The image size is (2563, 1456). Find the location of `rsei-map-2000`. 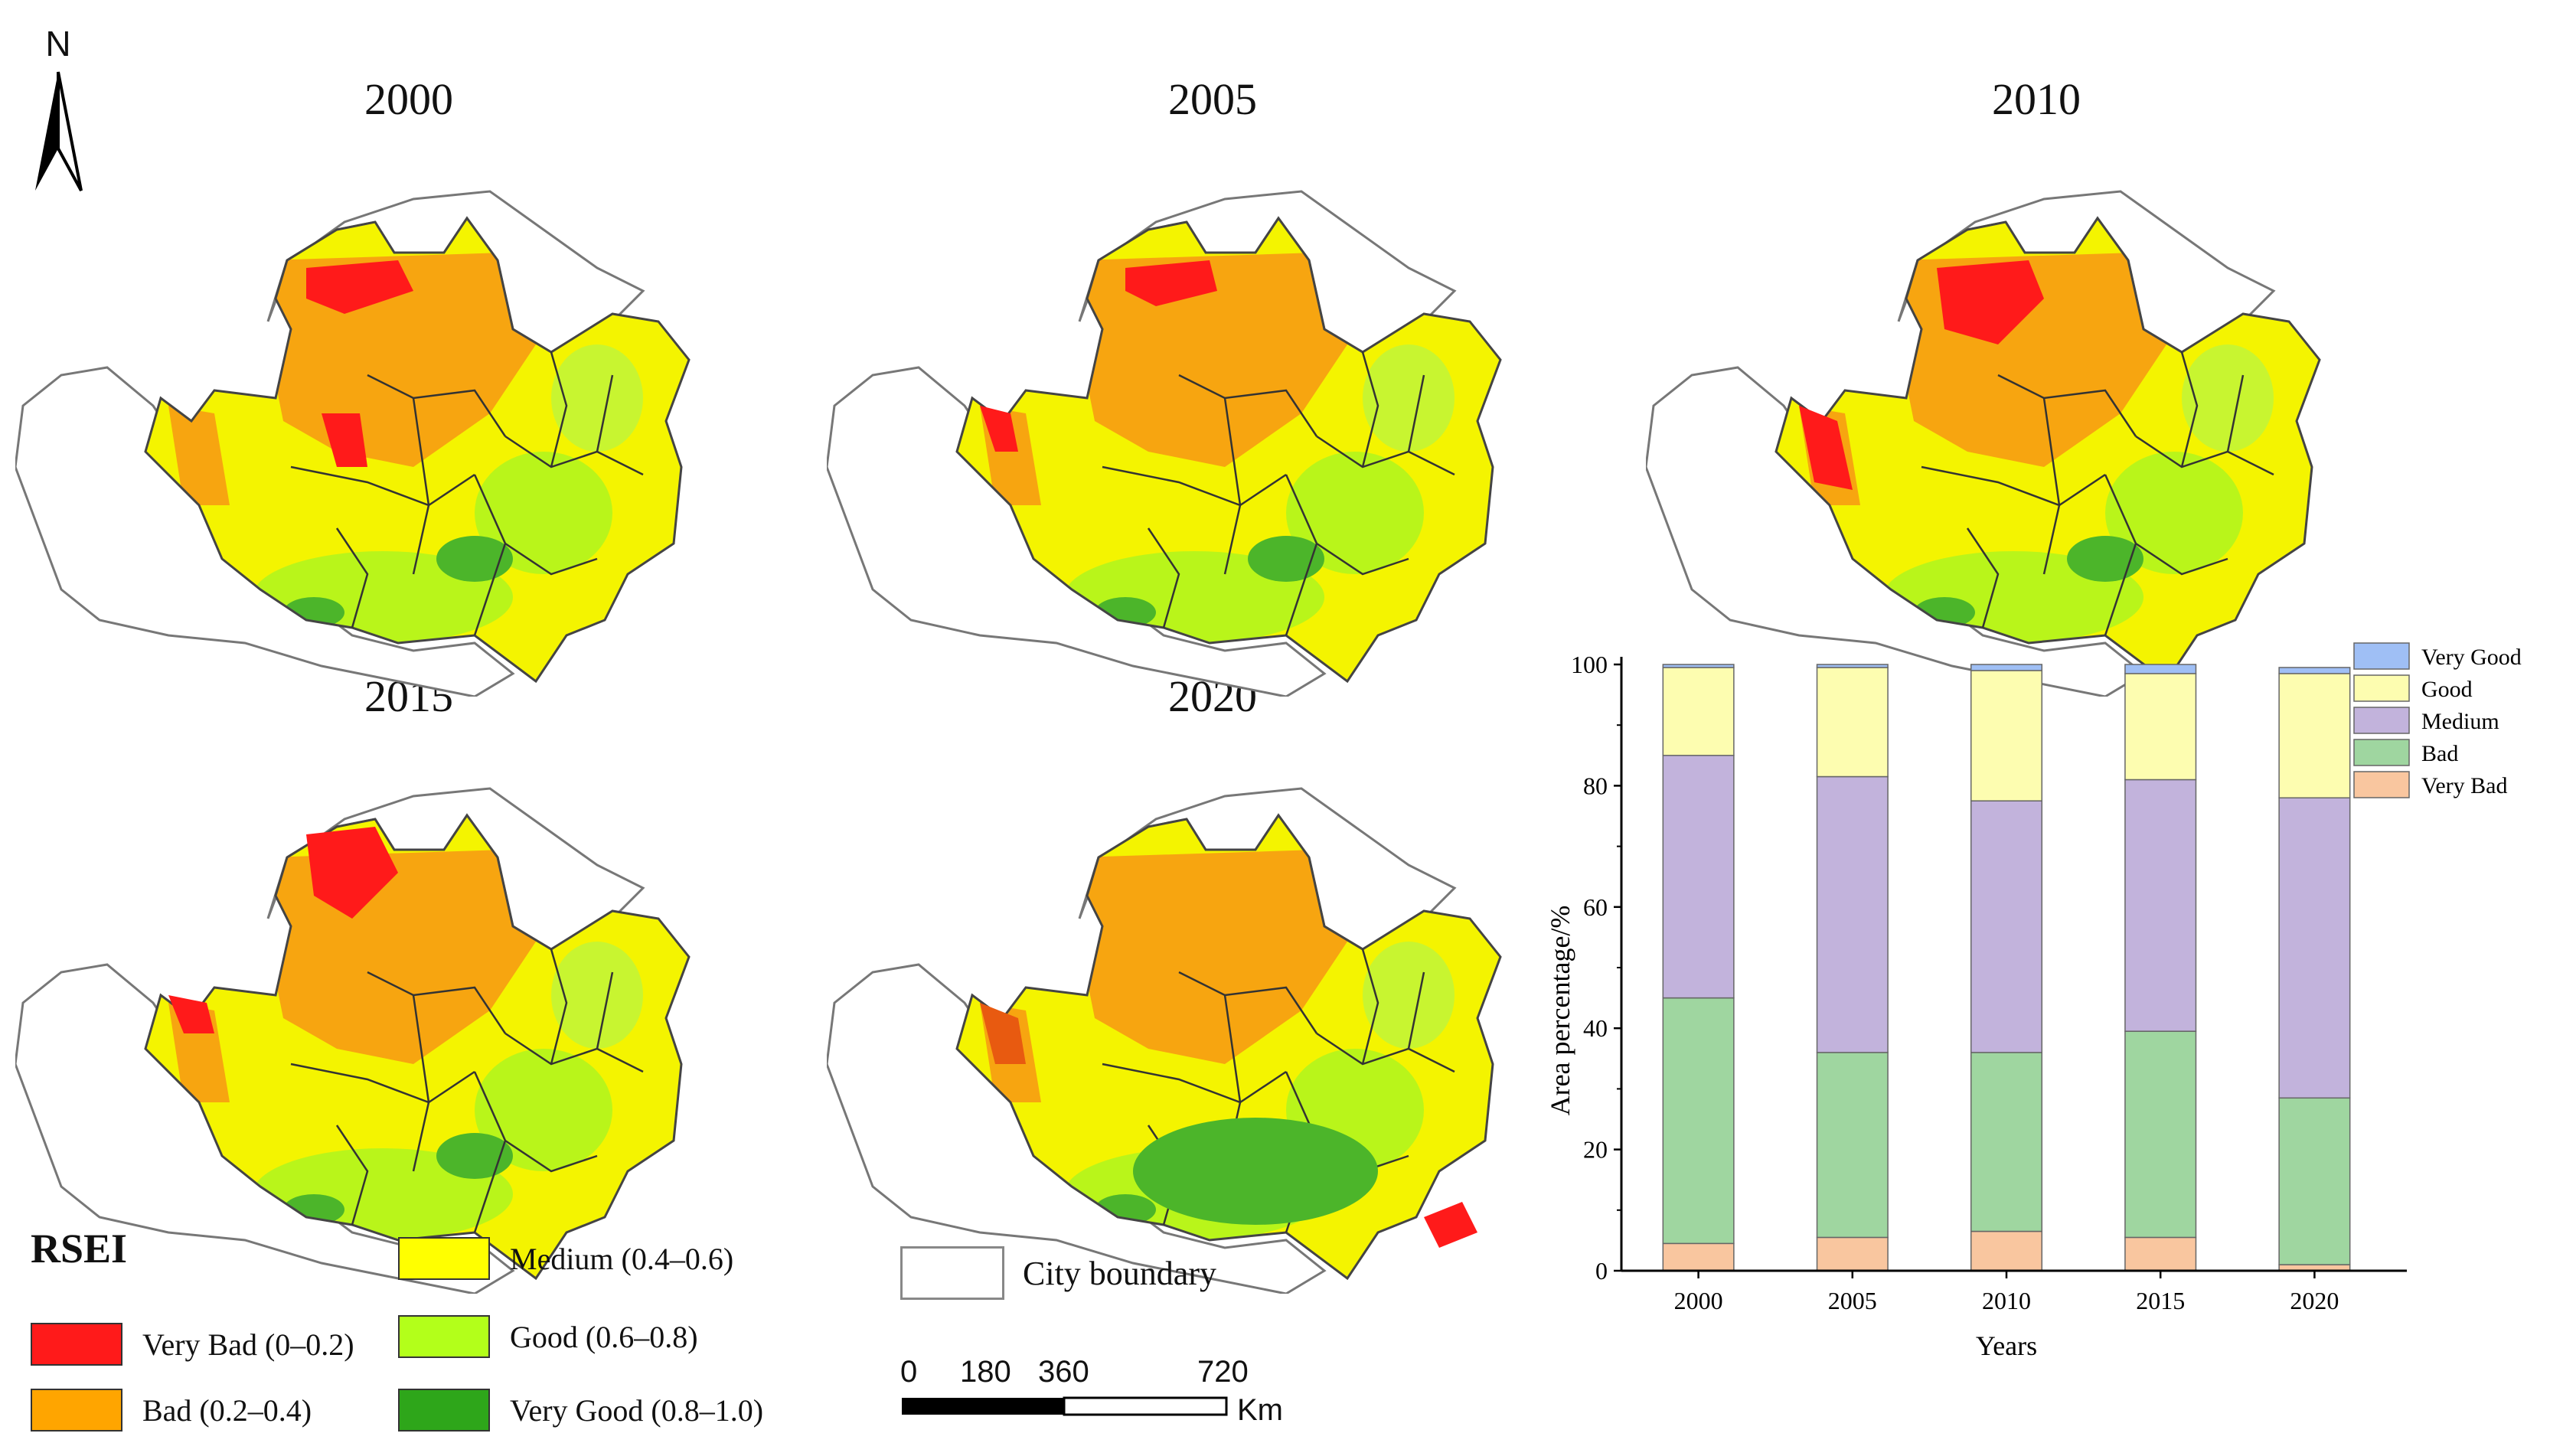

rsei-map-2000 is located at coordinates (359, 421).